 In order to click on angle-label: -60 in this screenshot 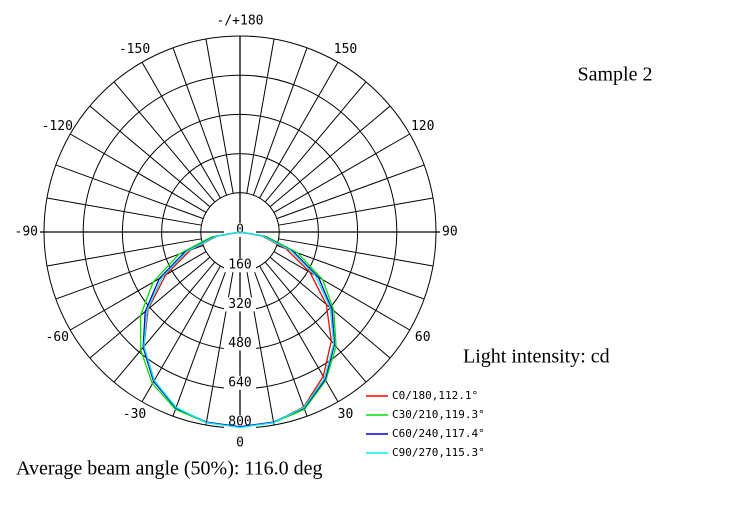, I will do `click(57, 337)`.